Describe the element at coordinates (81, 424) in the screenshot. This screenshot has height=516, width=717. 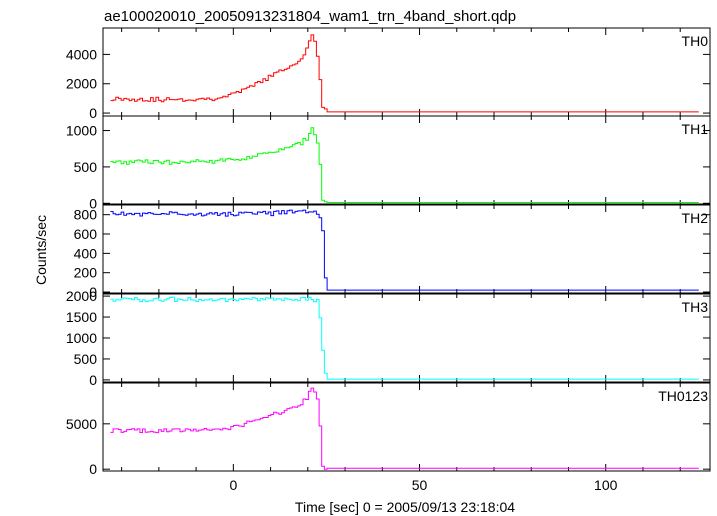
I see `y-tick-label: 5000` at that location.